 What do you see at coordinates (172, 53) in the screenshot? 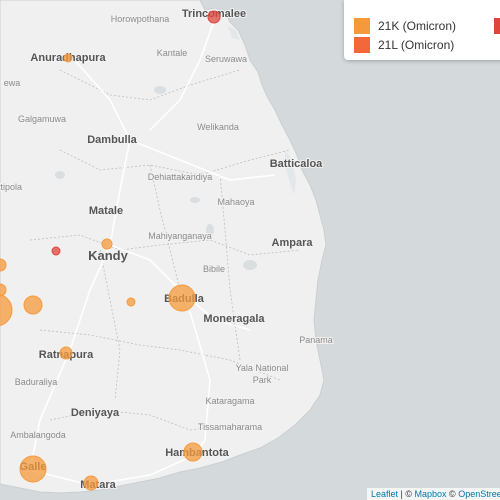
I see `place-label-kantale: Kantale` at bounding box center [172, 53].